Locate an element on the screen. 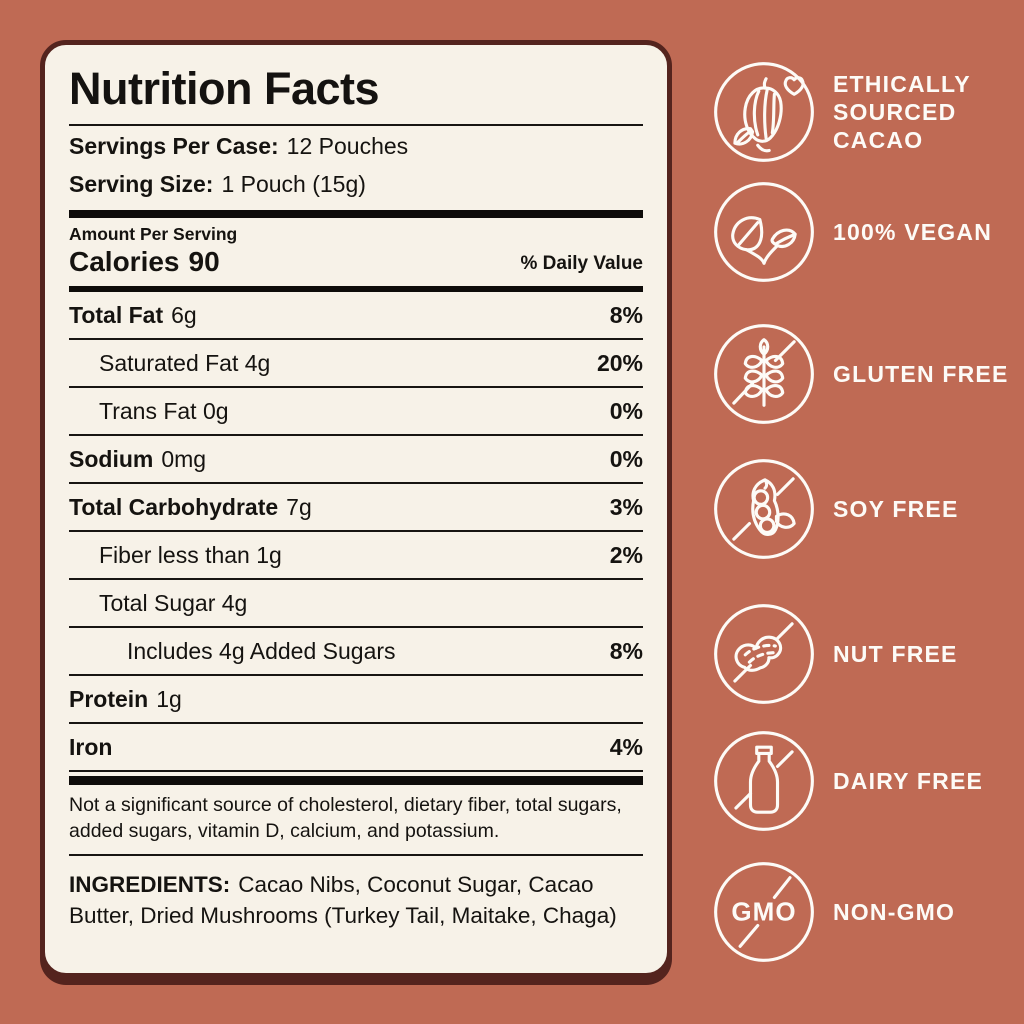 This screenshot has height=1024, width=1024. nutrient-name: Sodium is located at coordinates (111, 459).